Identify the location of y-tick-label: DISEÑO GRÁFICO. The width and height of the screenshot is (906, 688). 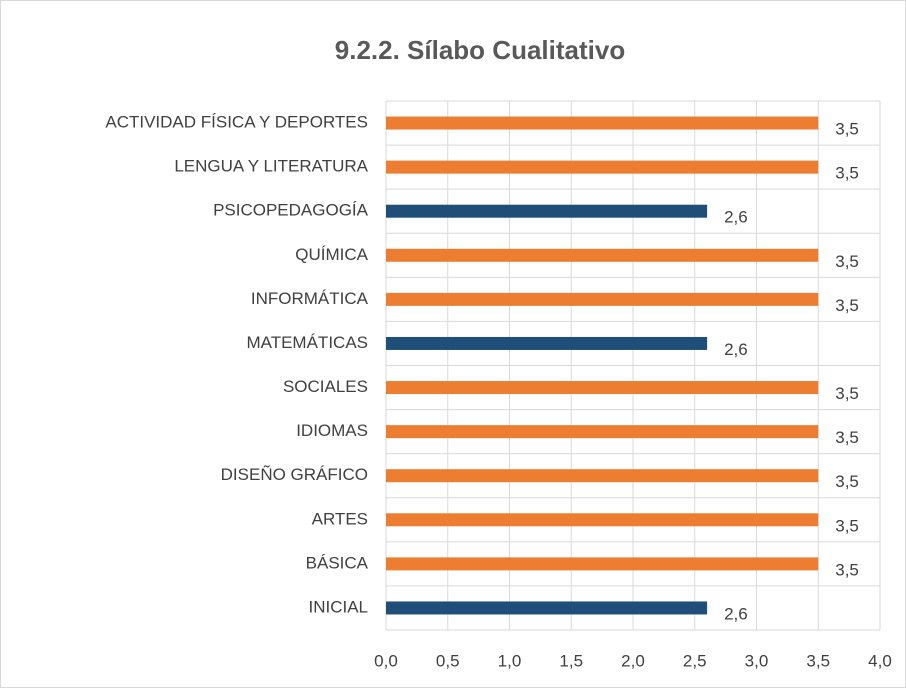
(294, 474).